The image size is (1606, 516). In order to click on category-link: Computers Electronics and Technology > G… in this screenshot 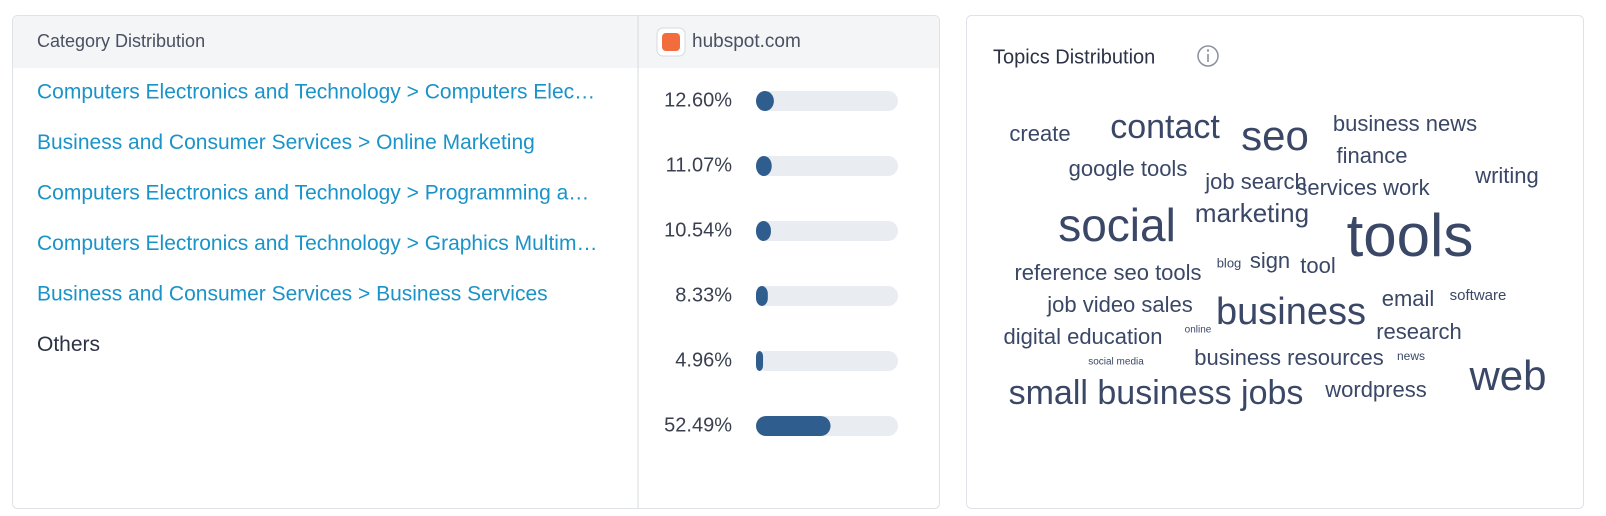, I will do `click(317, 243)`.